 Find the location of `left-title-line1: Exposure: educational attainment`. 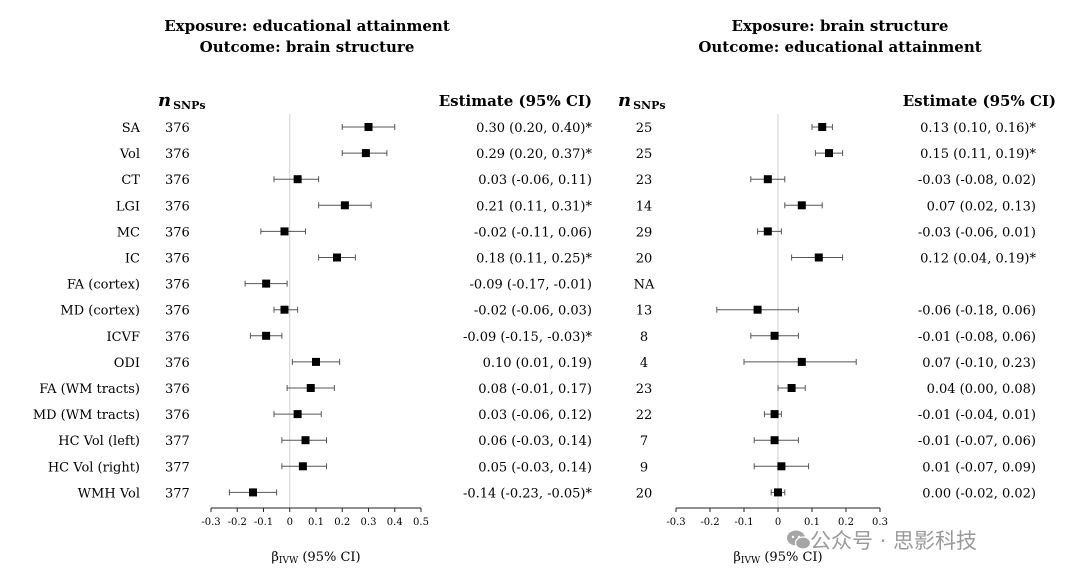

left-title-line1: Exposure: educational attainment is located at coordinates (307, 26).